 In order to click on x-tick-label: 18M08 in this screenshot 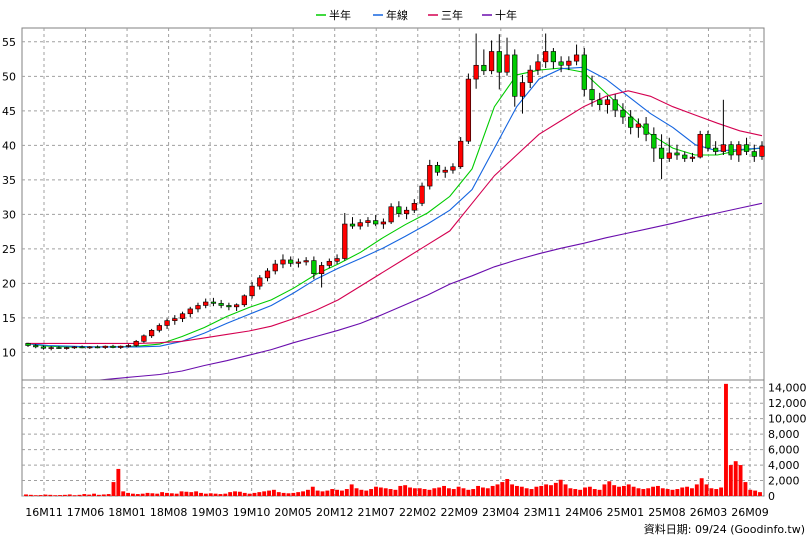, I will do `click(169, 512)`.